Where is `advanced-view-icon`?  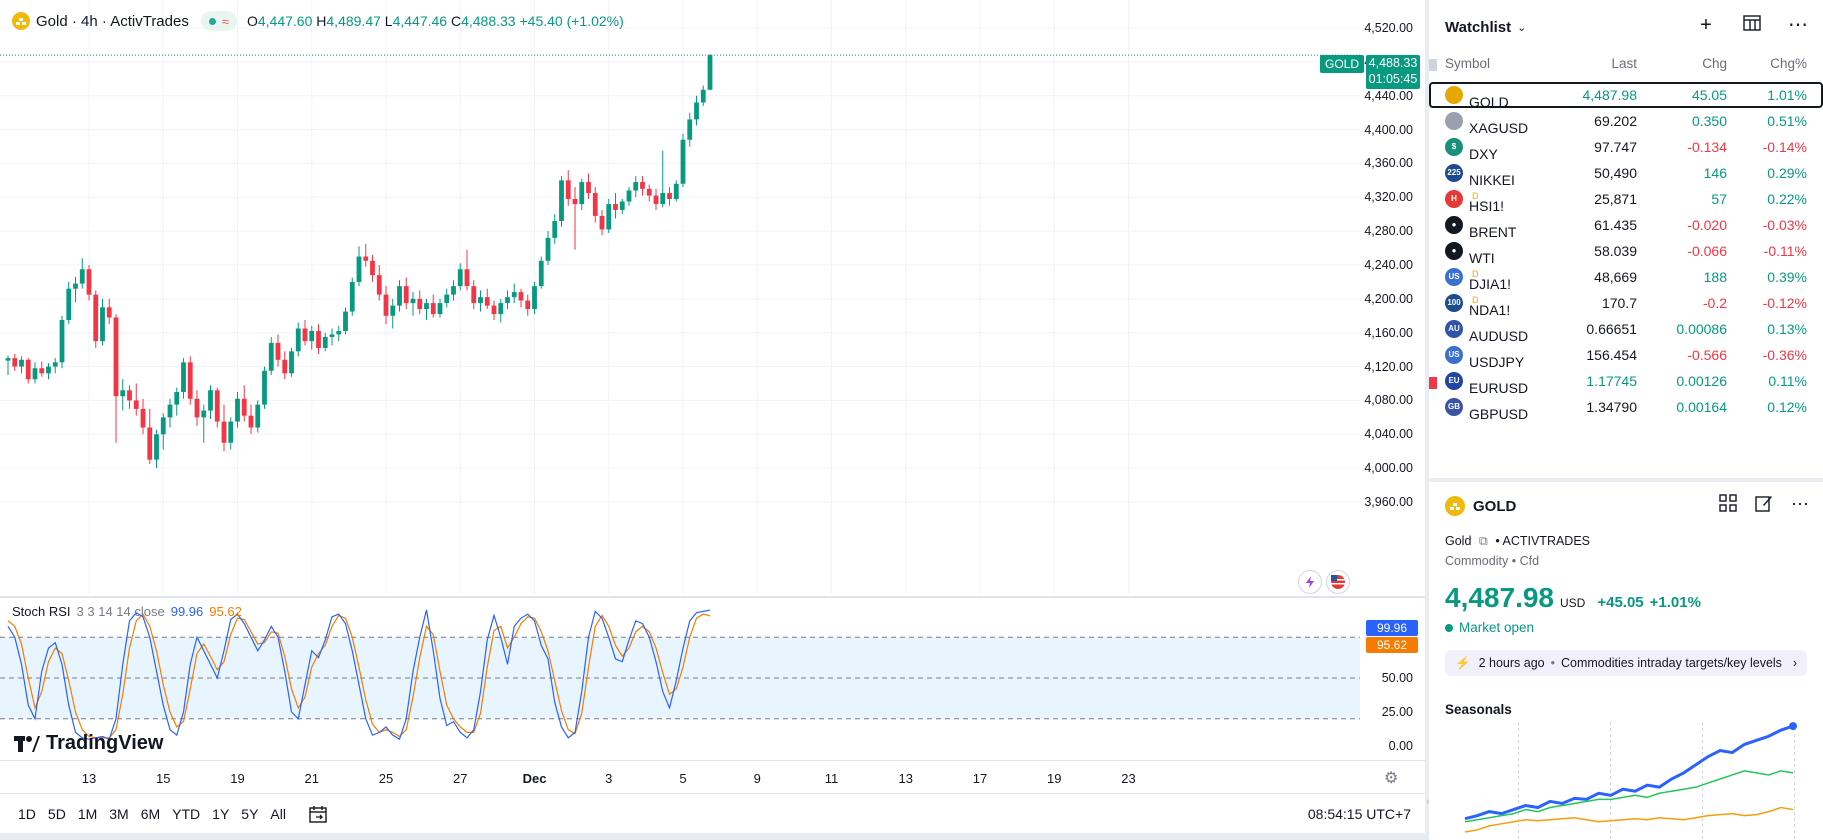 advanced-view-icon is located at coordinates (1752, 25).